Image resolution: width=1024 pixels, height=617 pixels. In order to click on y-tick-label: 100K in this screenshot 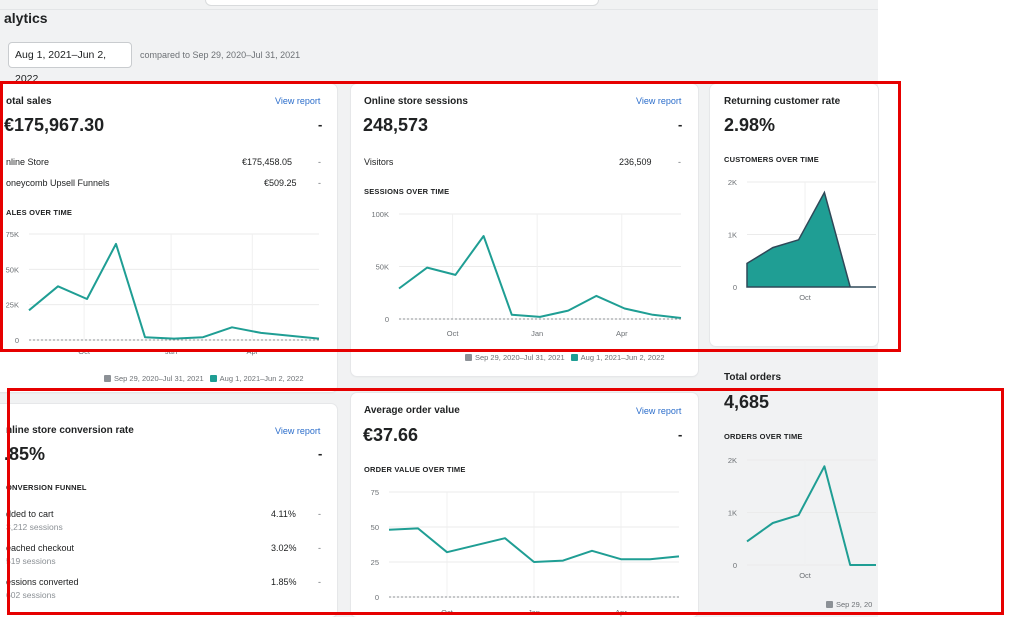, I will do `click(380, 214)`.